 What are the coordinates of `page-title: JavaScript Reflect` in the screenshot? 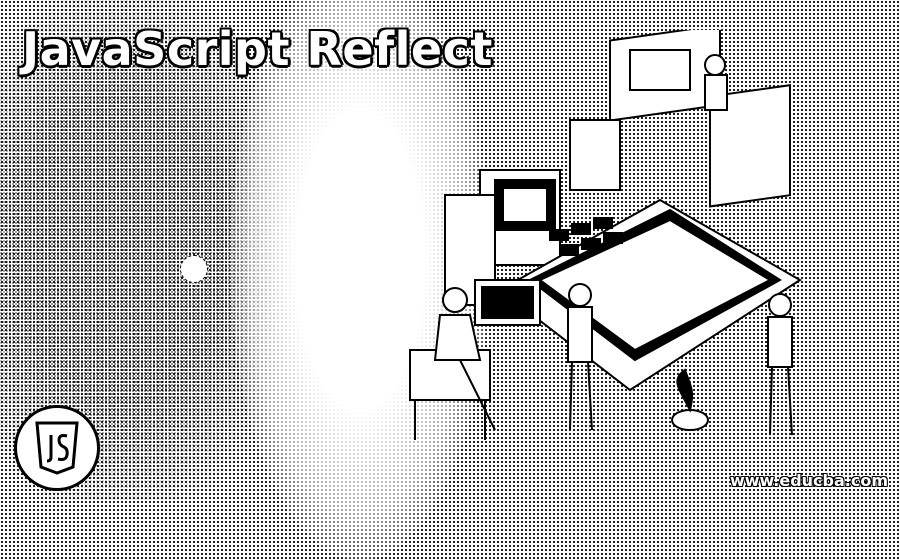 It's located at (257, 49).